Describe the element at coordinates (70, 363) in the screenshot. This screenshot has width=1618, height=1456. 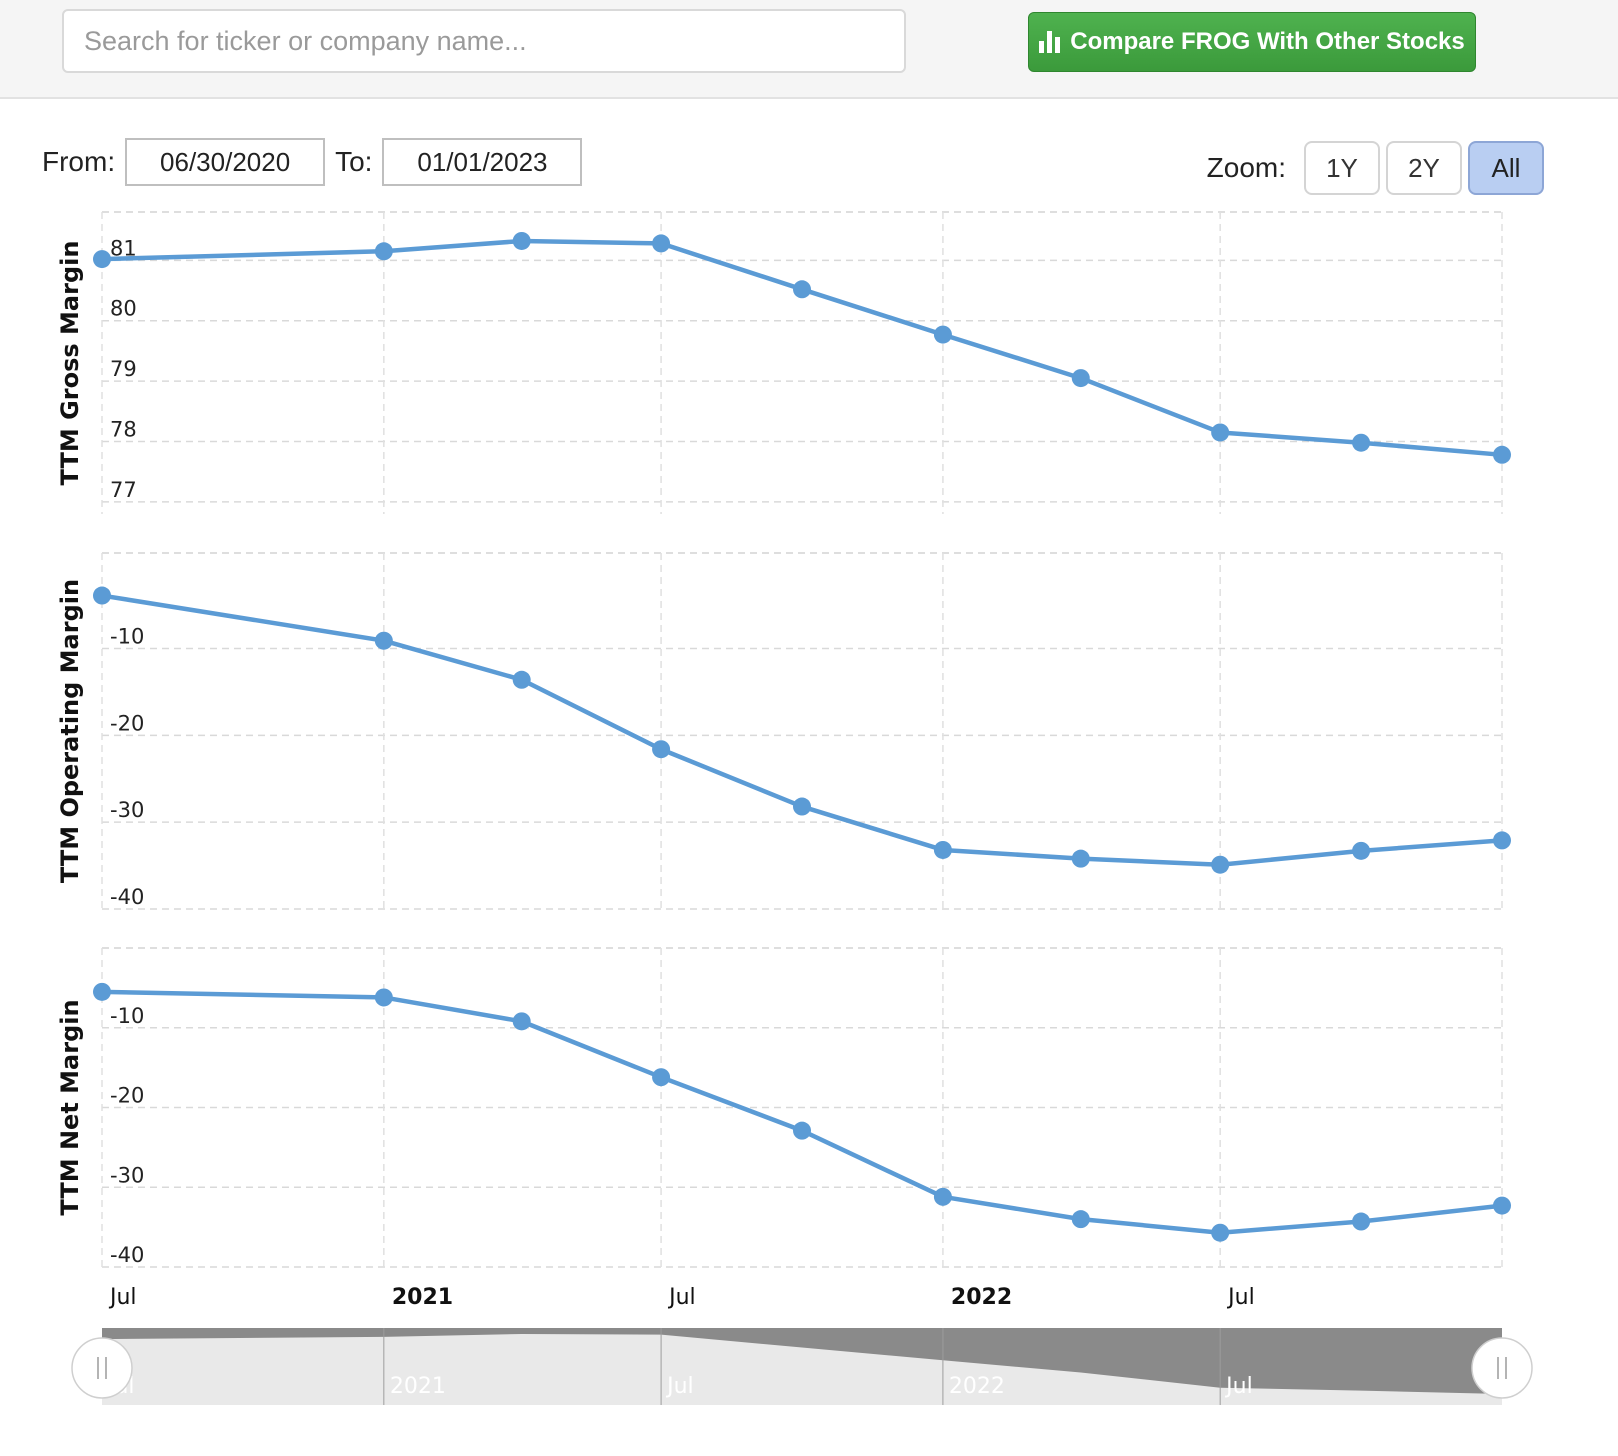
I see `y-axis-title: TTM Gross Margin` at that location.